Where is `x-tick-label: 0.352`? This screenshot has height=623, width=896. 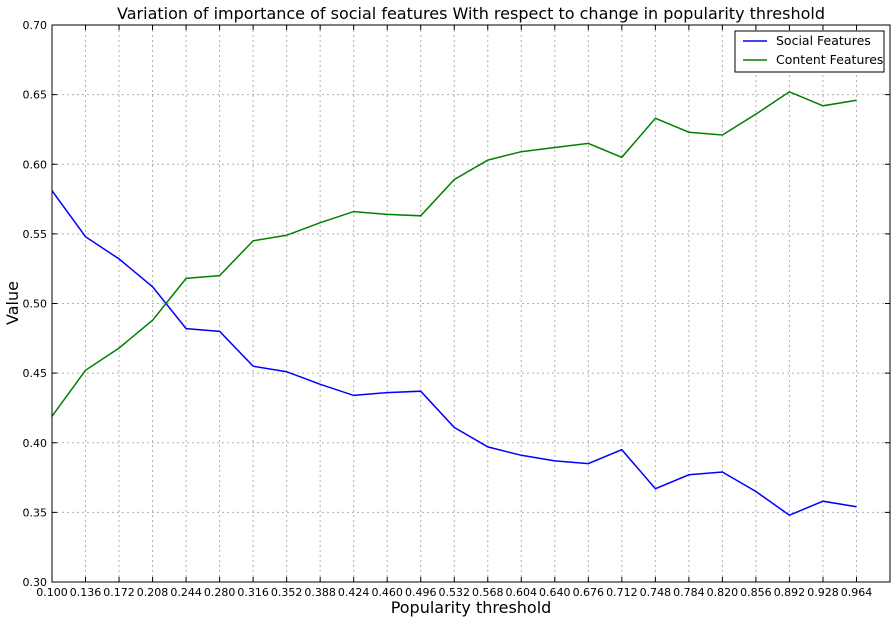
x-tick-label: 0.352 is located at coordinates (287, 592).